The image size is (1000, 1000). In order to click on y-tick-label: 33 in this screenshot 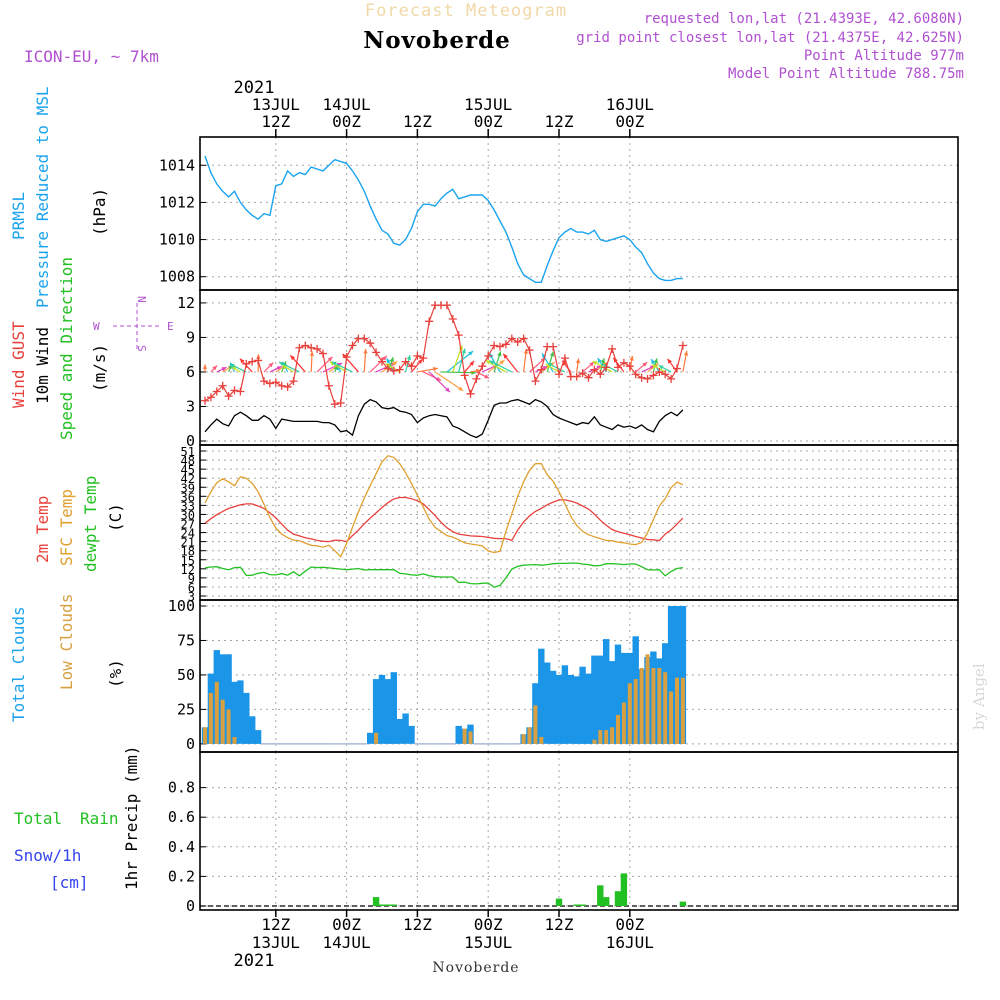, I will do `click(188, 506)`.